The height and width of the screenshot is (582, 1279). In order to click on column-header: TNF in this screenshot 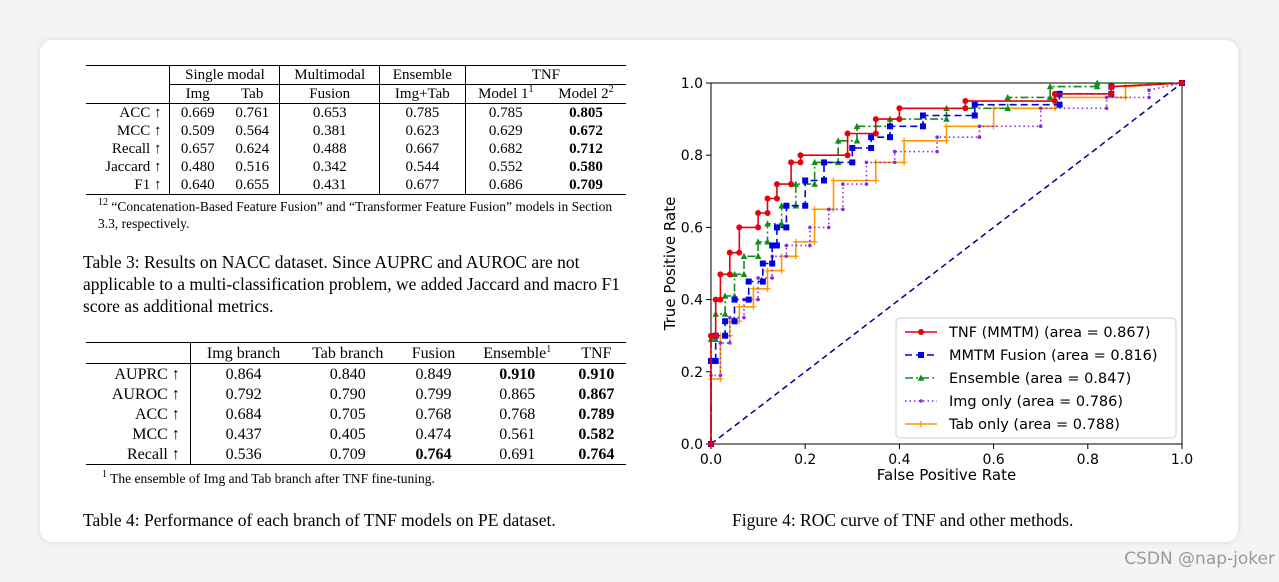, I will do `click(596, 353)`.